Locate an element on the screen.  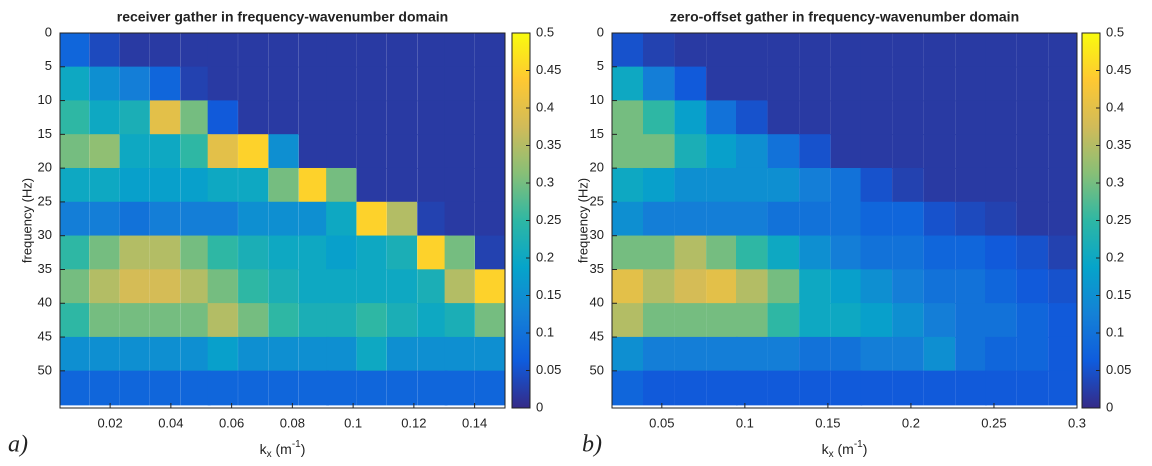
x-axis-label-part: (m is located at coordinates (282, 449).